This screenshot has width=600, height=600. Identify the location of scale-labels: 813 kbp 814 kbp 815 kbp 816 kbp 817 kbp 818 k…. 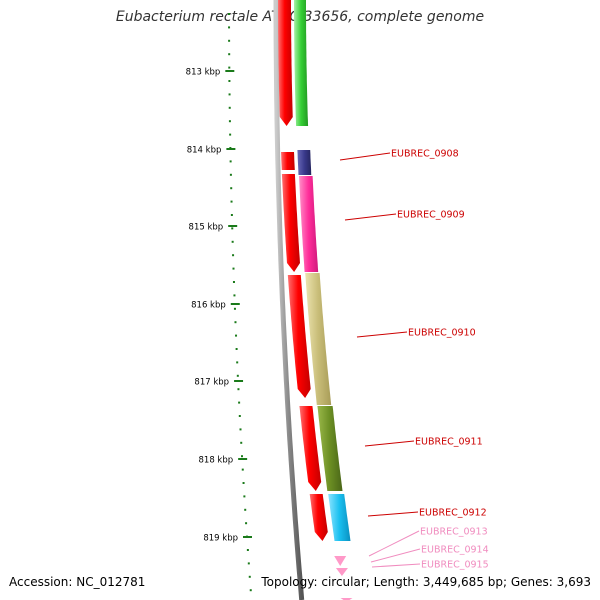
(212, 306).